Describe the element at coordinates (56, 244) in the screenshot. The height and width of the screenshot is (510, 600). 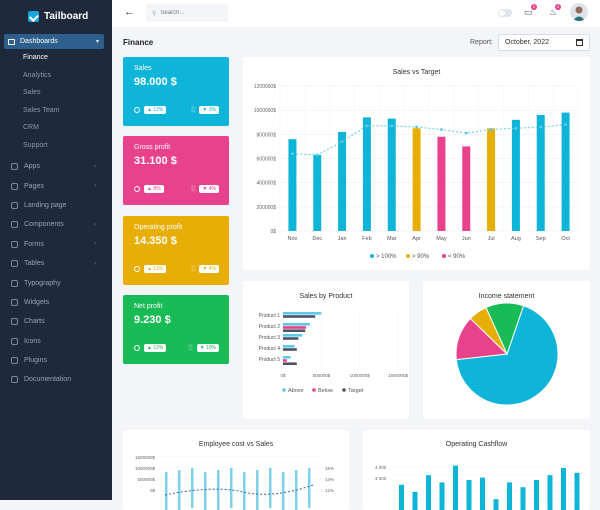
I see `sidebar-item-forms: Forms ›` at that location.